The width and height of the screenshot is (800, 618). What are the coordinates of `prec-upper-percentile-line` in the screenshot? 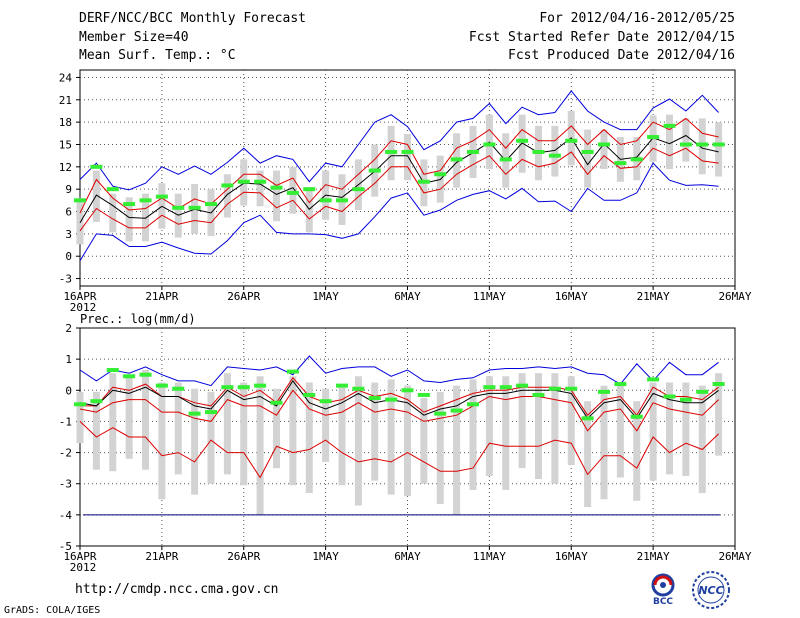 It's located at (399, 396).